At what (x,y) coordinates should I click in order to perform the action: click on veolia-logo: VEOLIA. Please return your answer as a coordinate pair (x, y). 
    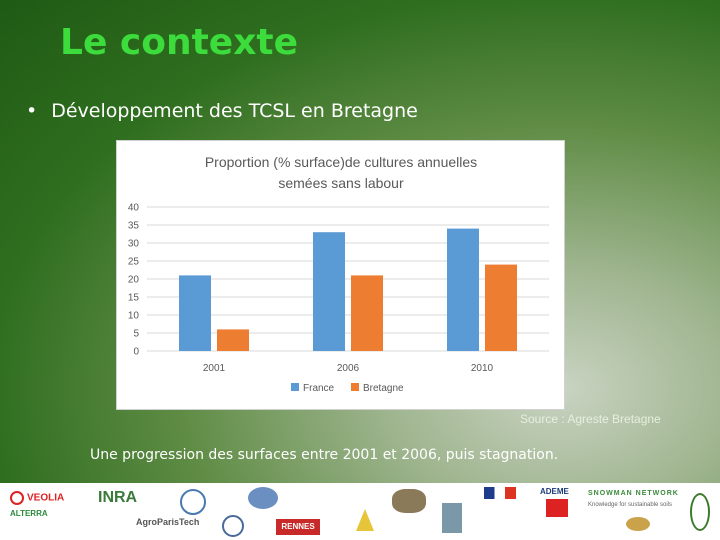
    Looking at the image, I should click on (37, 498).